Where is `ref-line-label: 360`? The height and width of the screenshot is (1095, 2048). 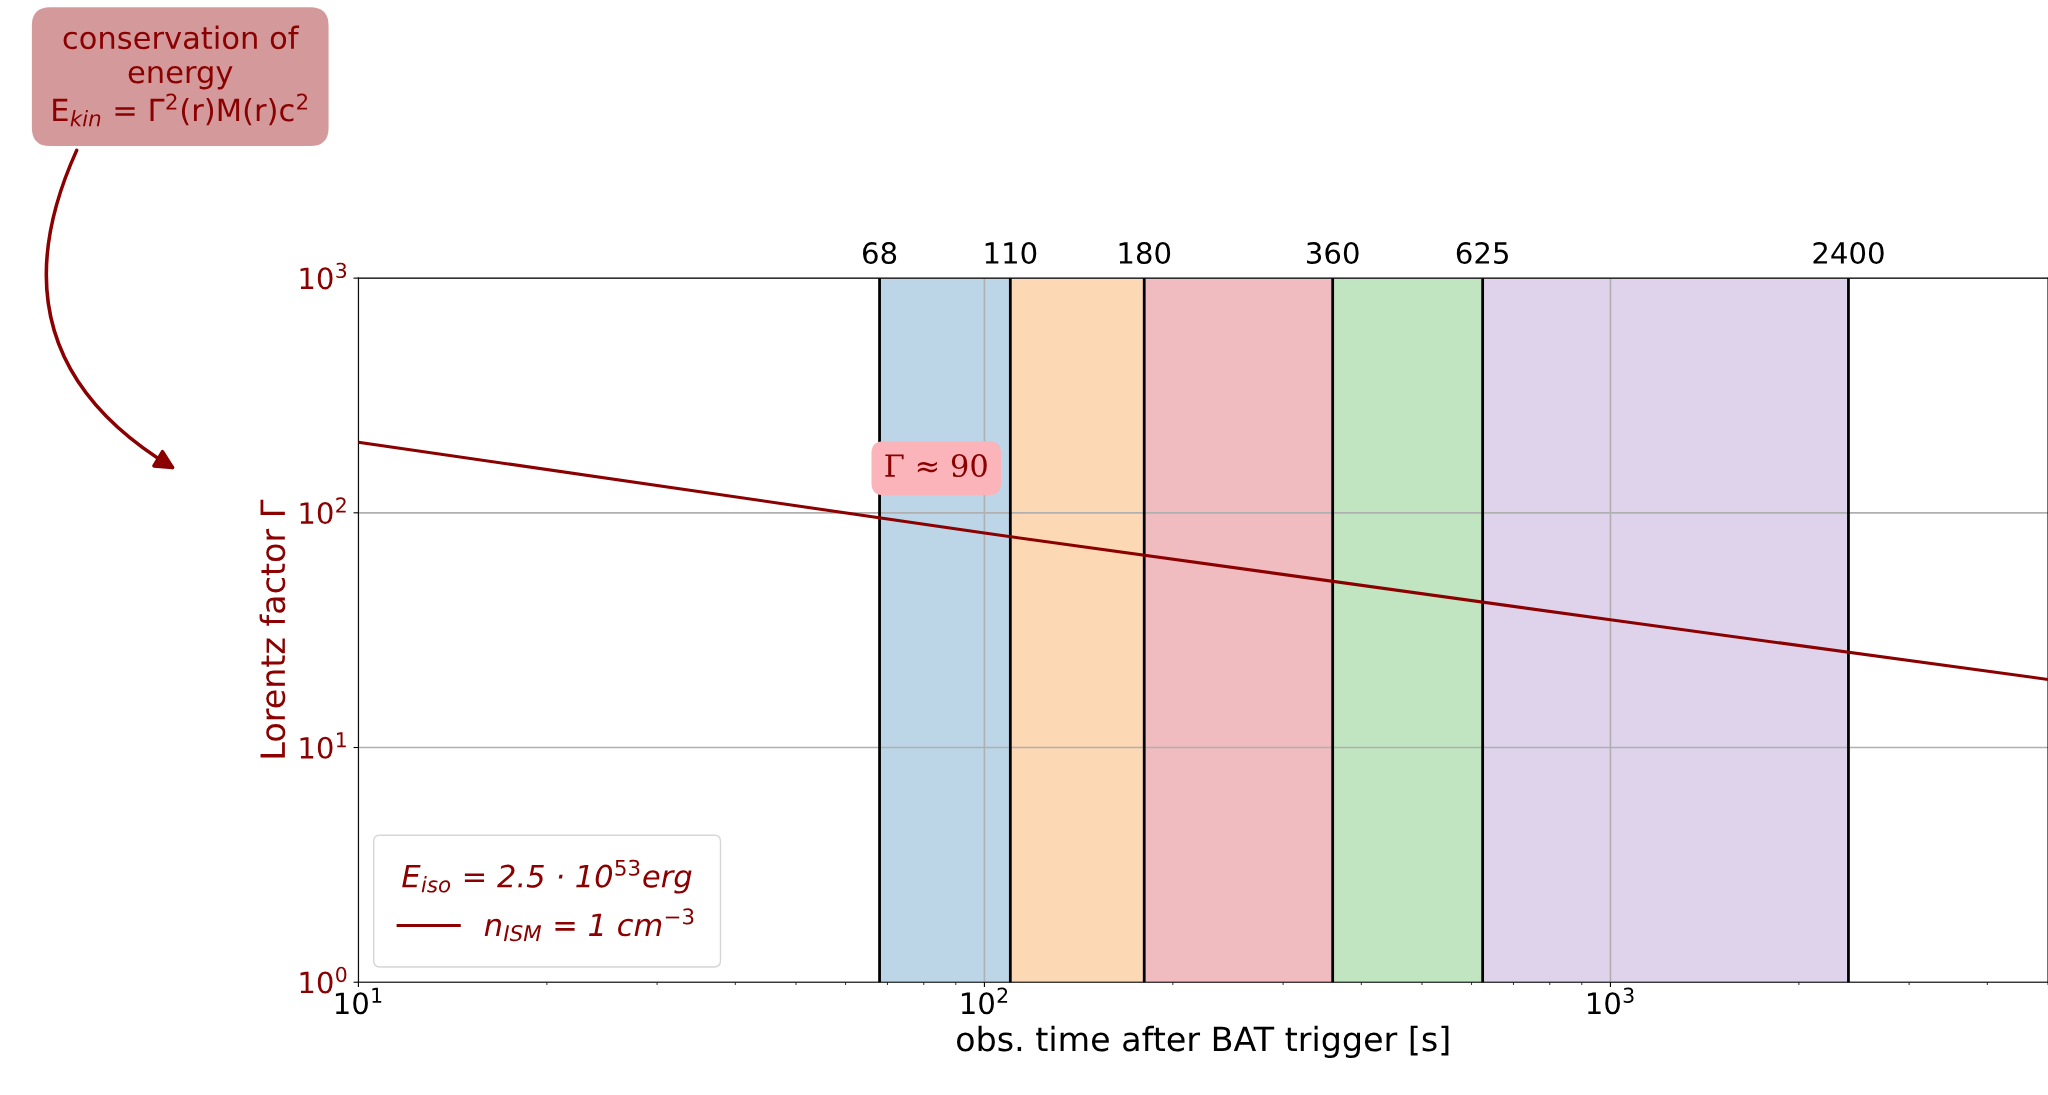 ref-line-label: 360 is located at coordinates (1333, 253).